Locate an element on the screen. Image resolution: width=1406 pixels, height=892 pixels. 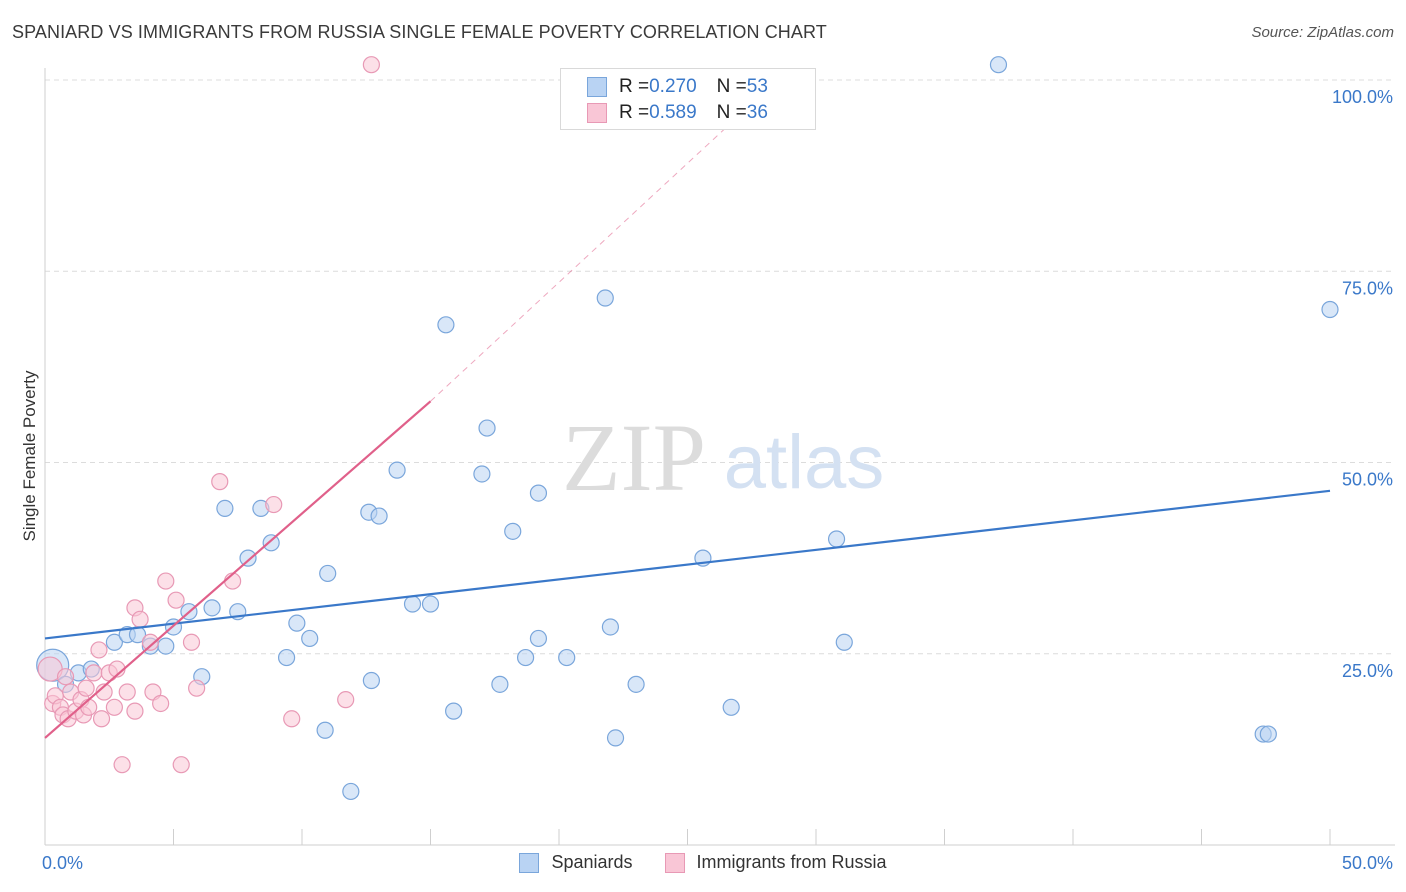
legend-label-spaniards: Spaniards is located at coordinates (592, 862).